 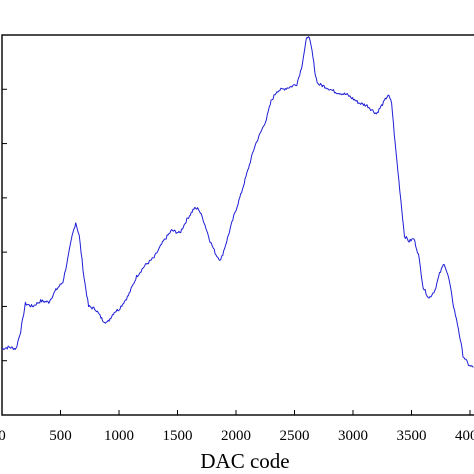 I want to click on x-axis-title: DAC code, so click(x=244, y=461).